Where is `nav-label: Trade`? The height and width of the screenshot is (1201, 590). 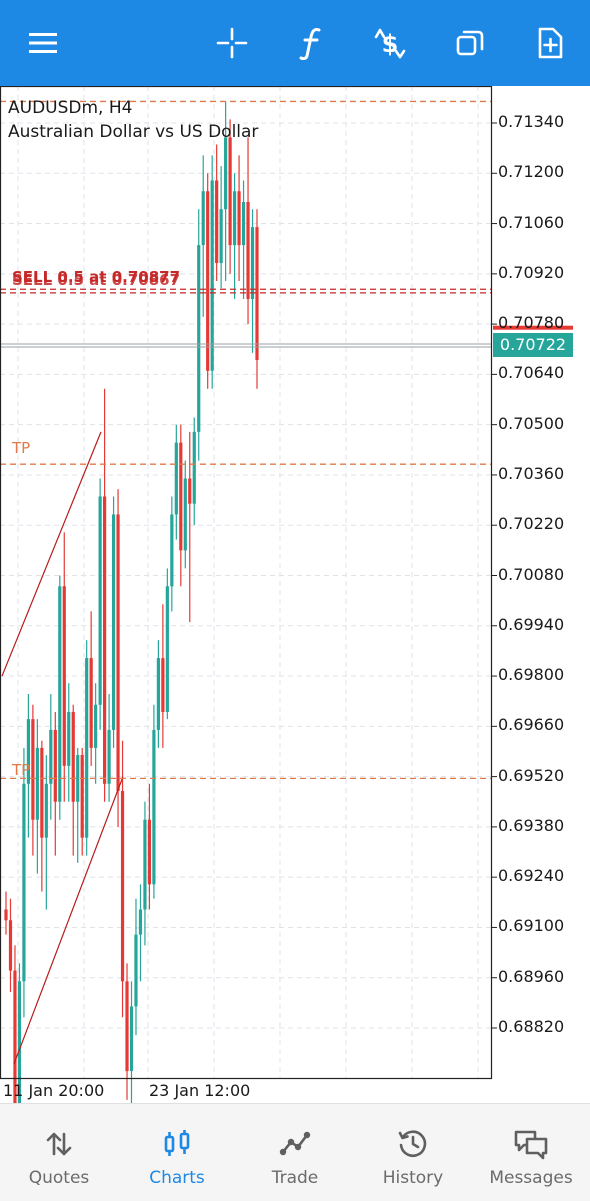
nav-label: Trade is located at coordinates (295, 1178).